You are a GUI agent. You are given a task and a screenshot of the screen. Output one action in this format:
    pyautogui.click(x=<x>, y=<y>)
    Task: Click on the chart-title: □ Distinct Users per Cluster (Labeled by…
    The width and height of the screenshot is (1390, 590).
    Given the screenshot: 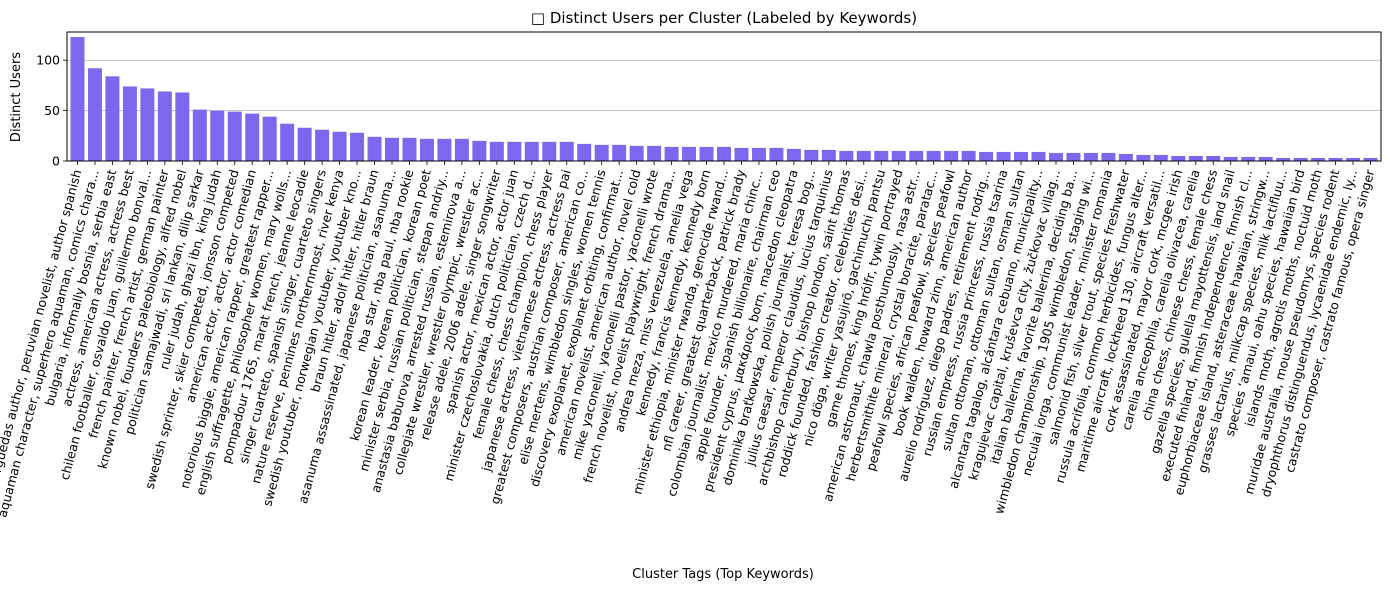 What is the action you would take?
    pyautogui.click(x=724, y=18)
    